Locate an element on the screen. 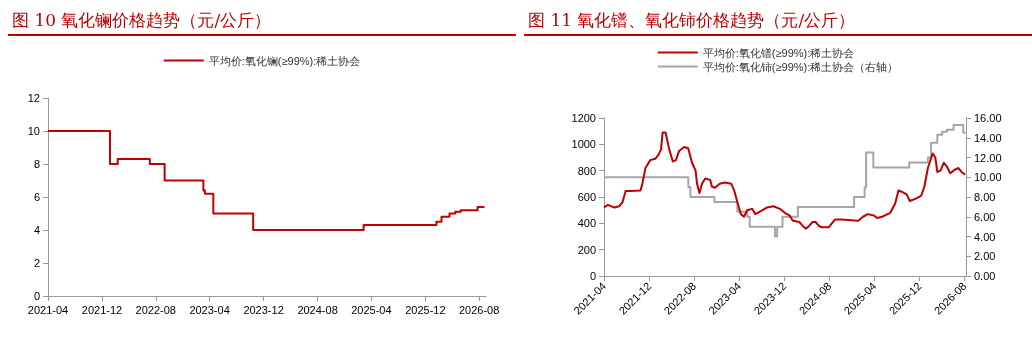 This screenshot has height=352, width=1032. x-tick-label: 2025-04 is located at coordinates (371, 309).